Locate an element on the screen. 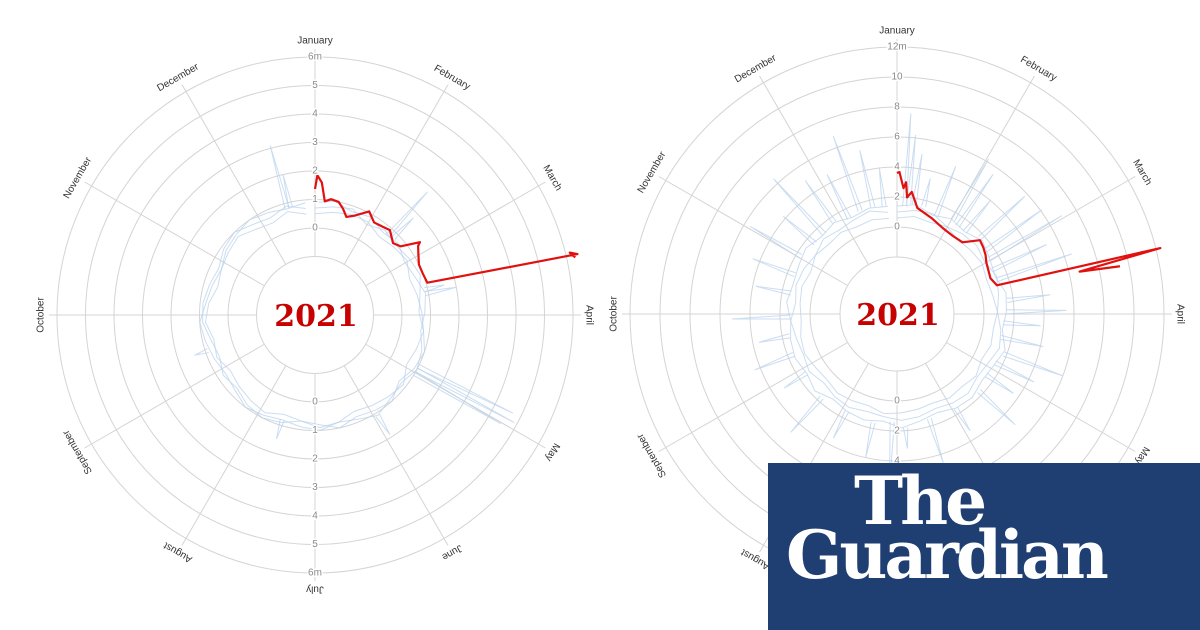  month-label: May is located at coordinates (552, 452).